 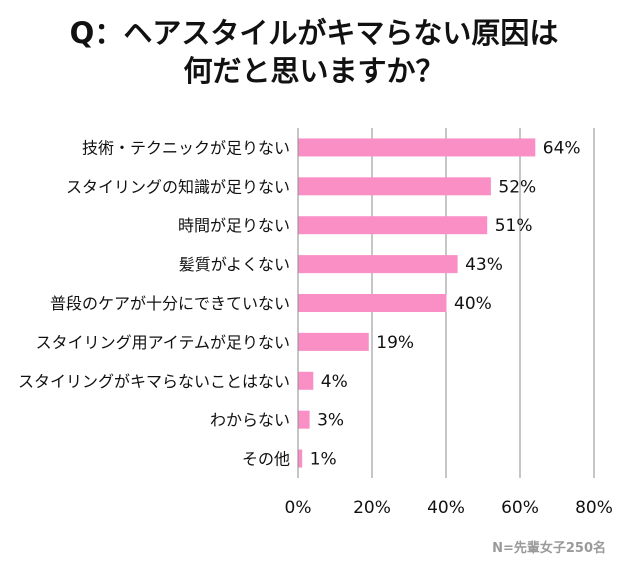 I want to click on x-tick-label: 20%, so click(x=372, y=508).